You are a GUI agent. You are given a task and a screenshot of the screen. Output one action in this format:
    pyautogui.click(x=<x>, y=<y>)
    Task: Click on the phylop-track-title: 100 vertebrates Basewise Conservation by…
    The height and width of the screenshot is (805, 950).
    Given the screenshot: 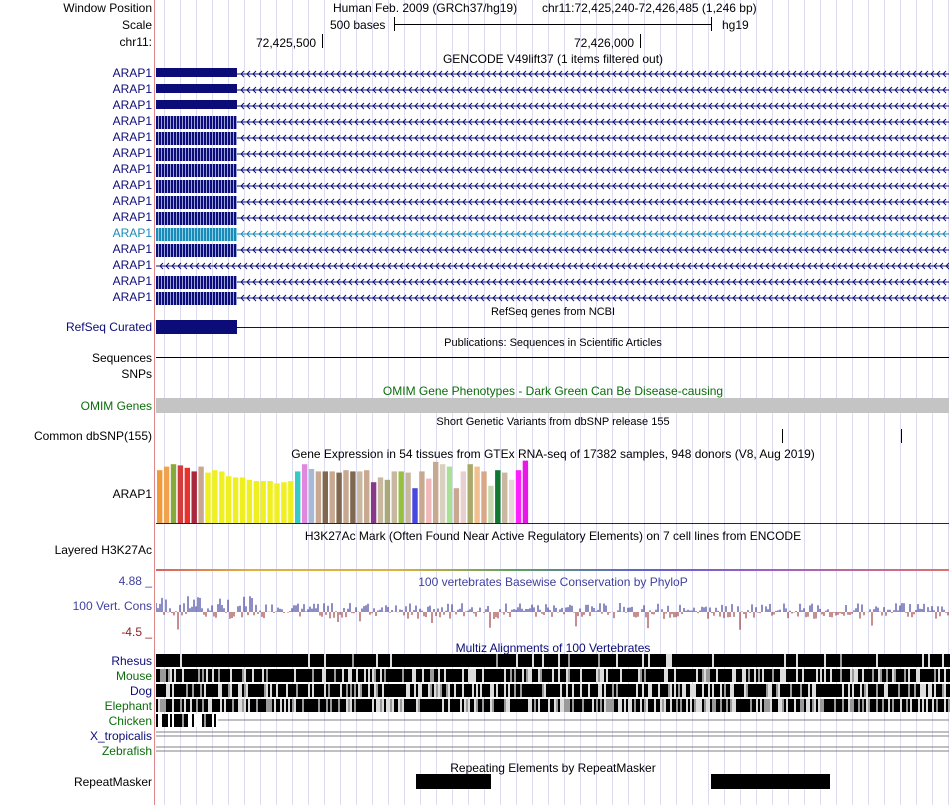 What is the action you would take?
    pyautogui.click(x=553, y=582)
    